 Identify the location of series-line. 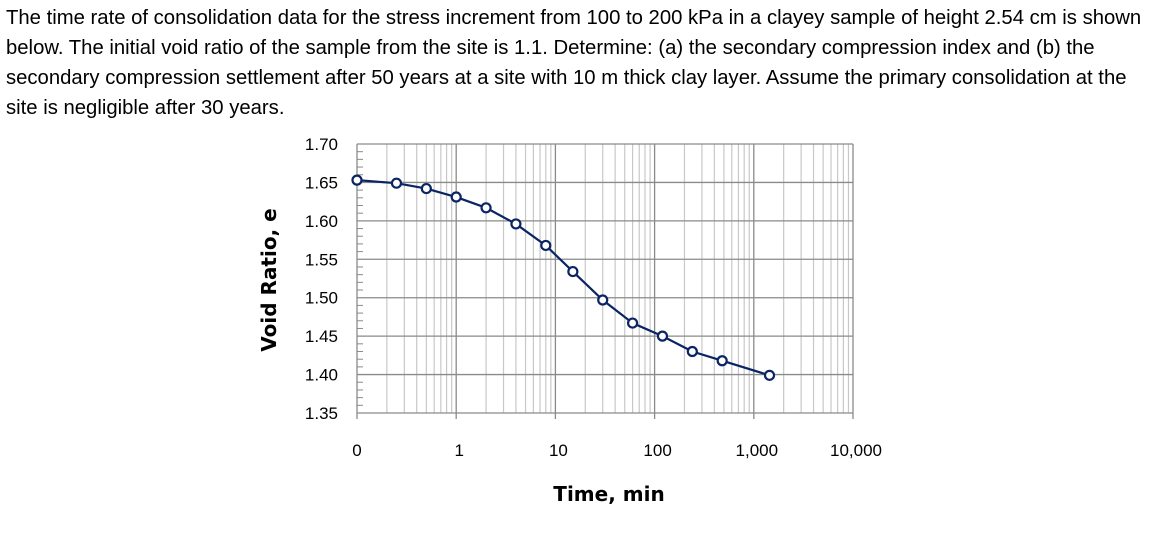
(563, 278).